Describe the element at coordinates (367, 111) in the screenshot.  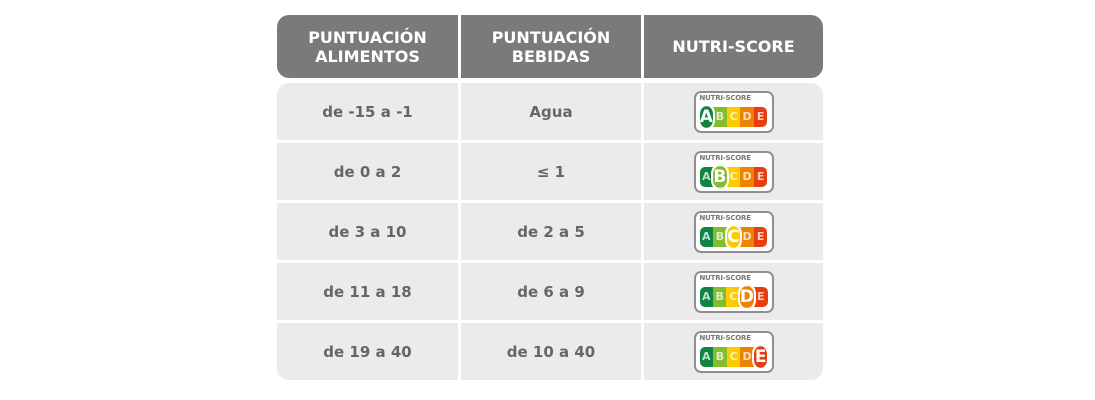
I see `cell-alimentos: de -15 a -1` at that location.